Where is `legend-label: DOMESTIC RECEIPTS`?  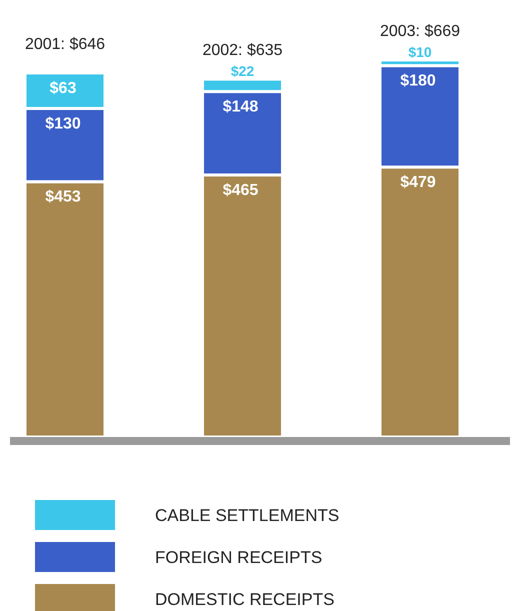
legend-label: DOMESTIC RECEIPTS is located at coordinates (244, 599).